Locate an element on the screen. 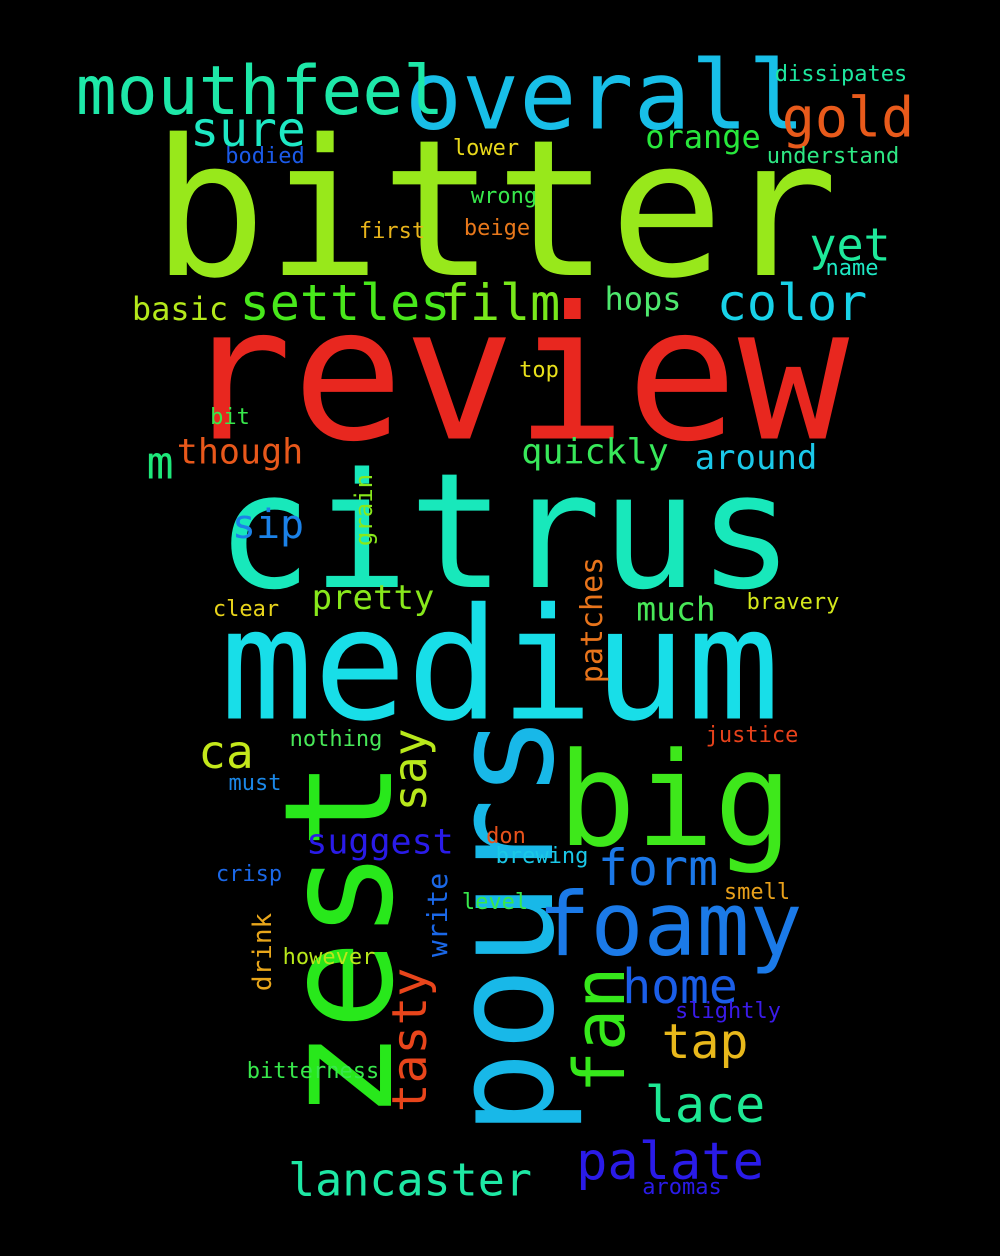 Image resolution: width=1000 pixels, height=1256 pixels. word-don: don is located at coordinates (506, 836).